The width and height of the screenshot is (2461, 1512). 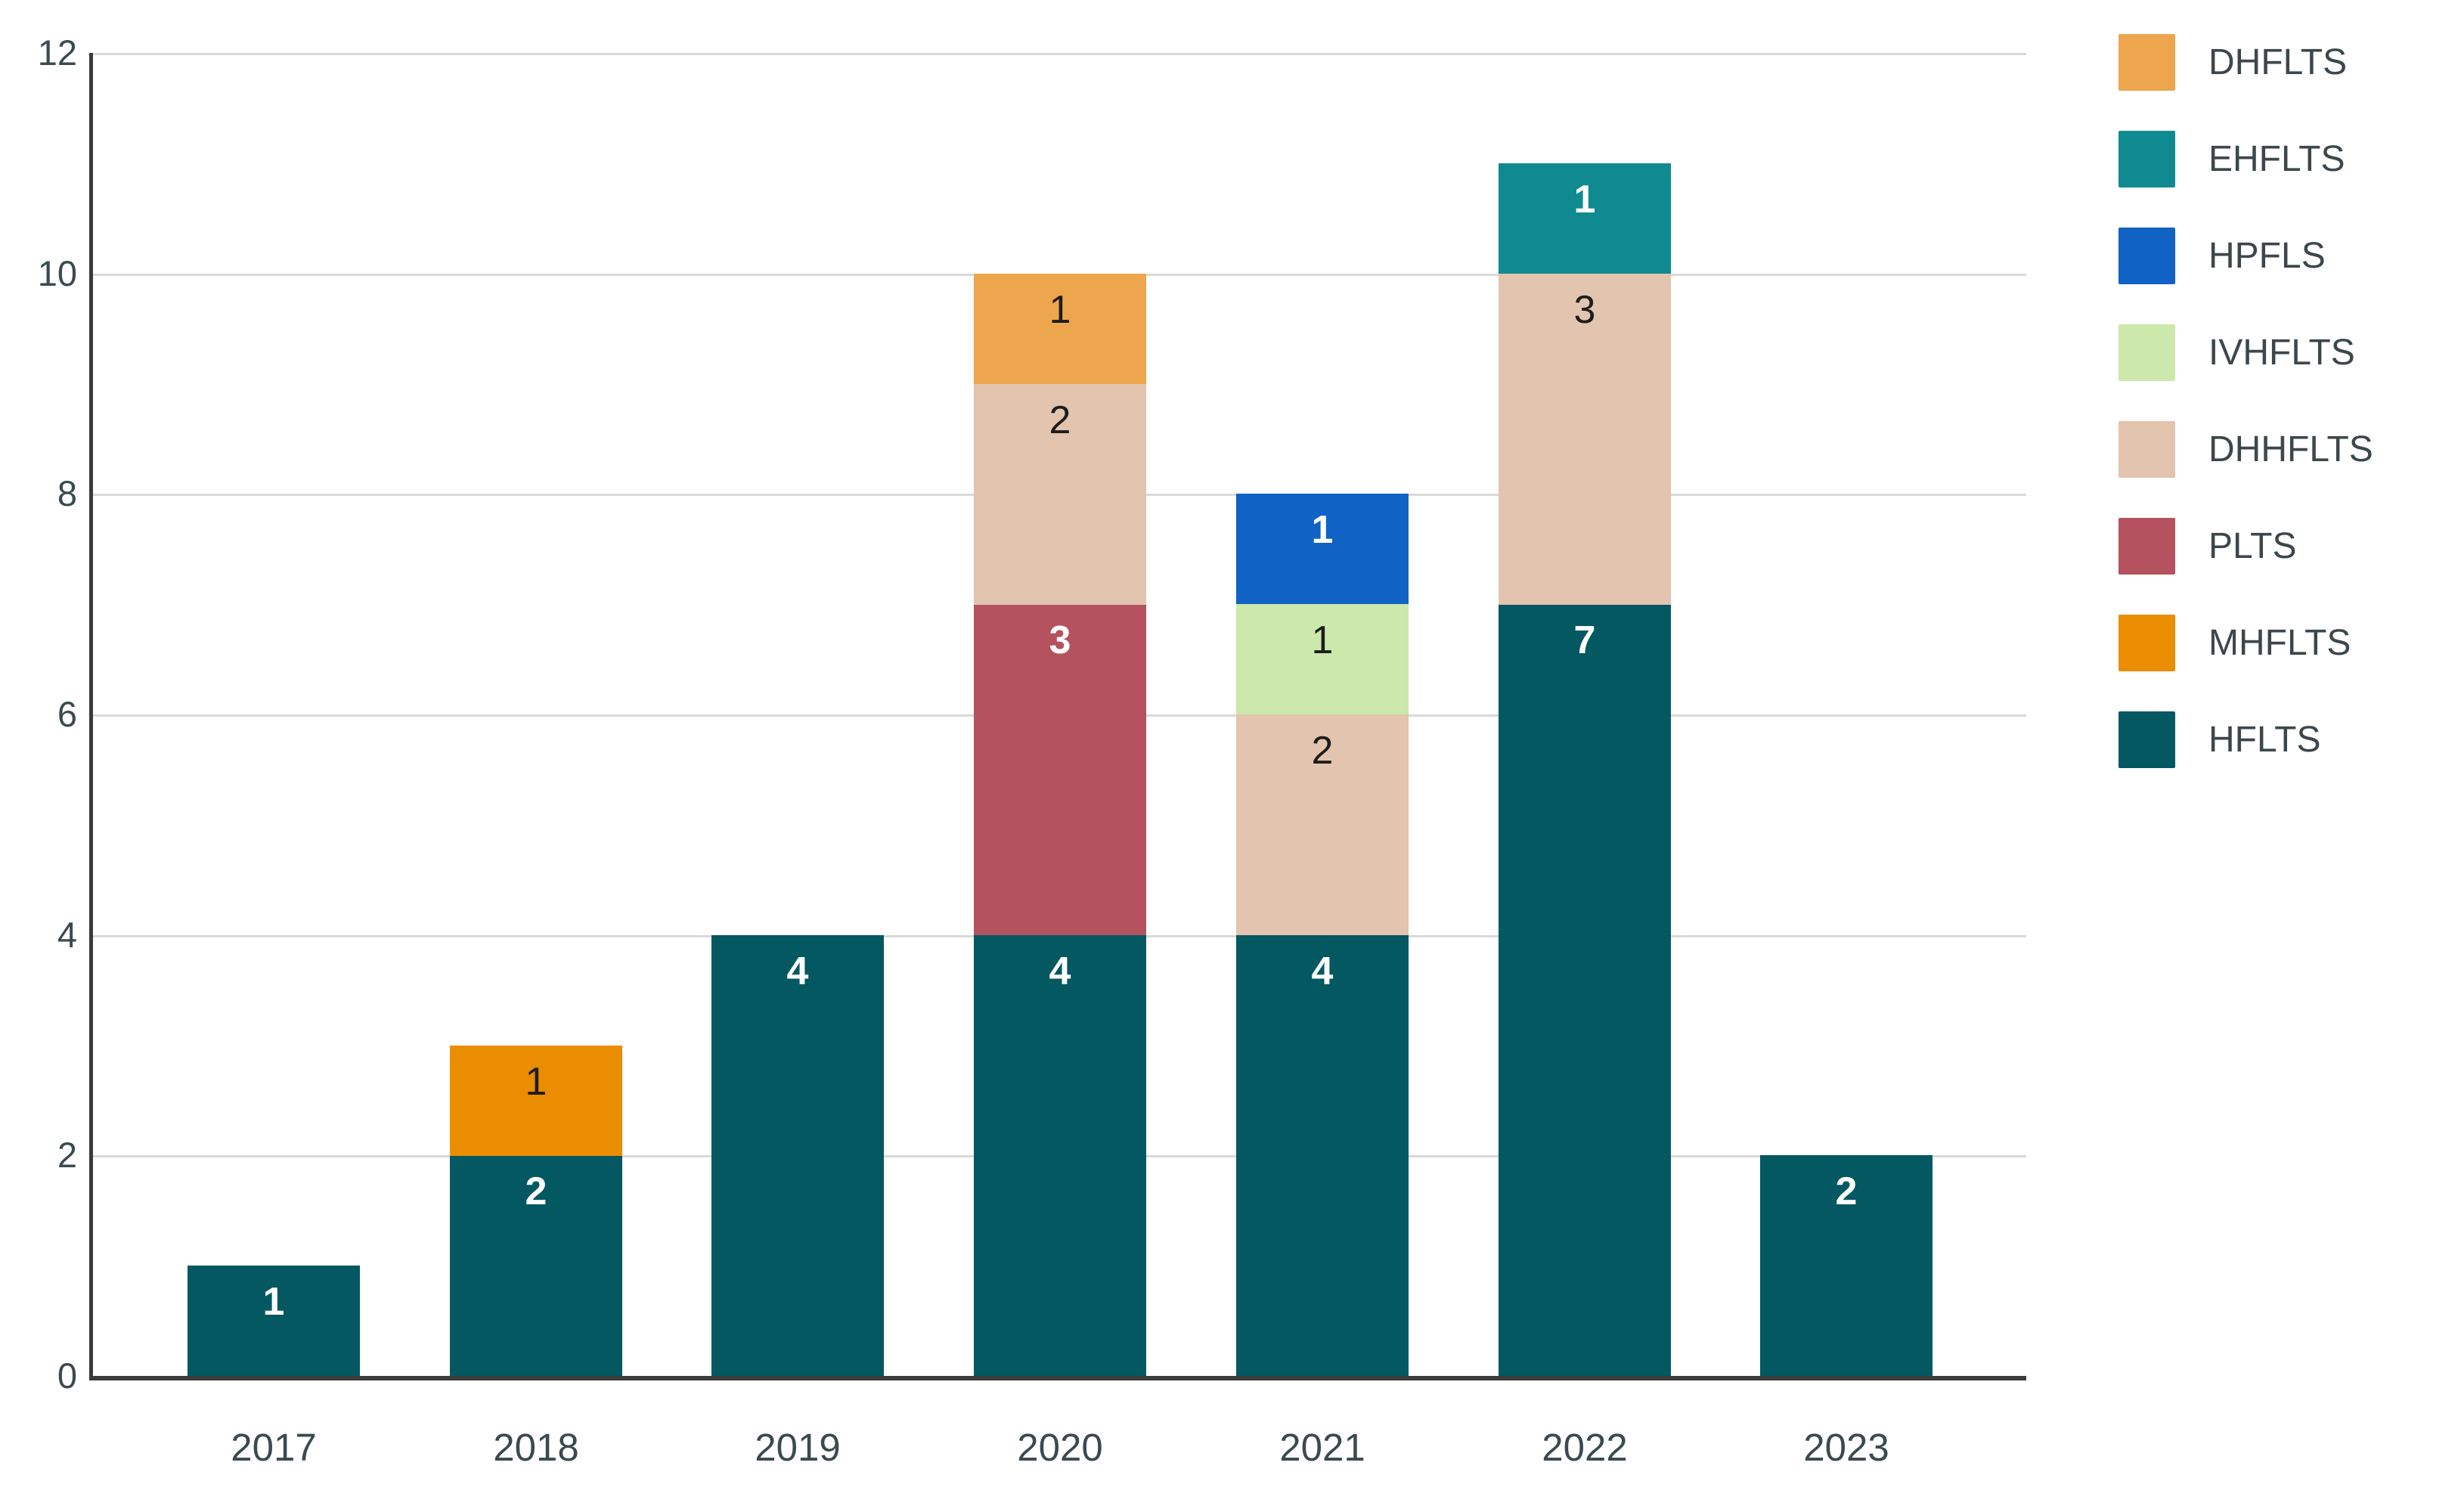 I want to click on bar-segment-DHHFLTS-2021, so click(x=1322, y=824).